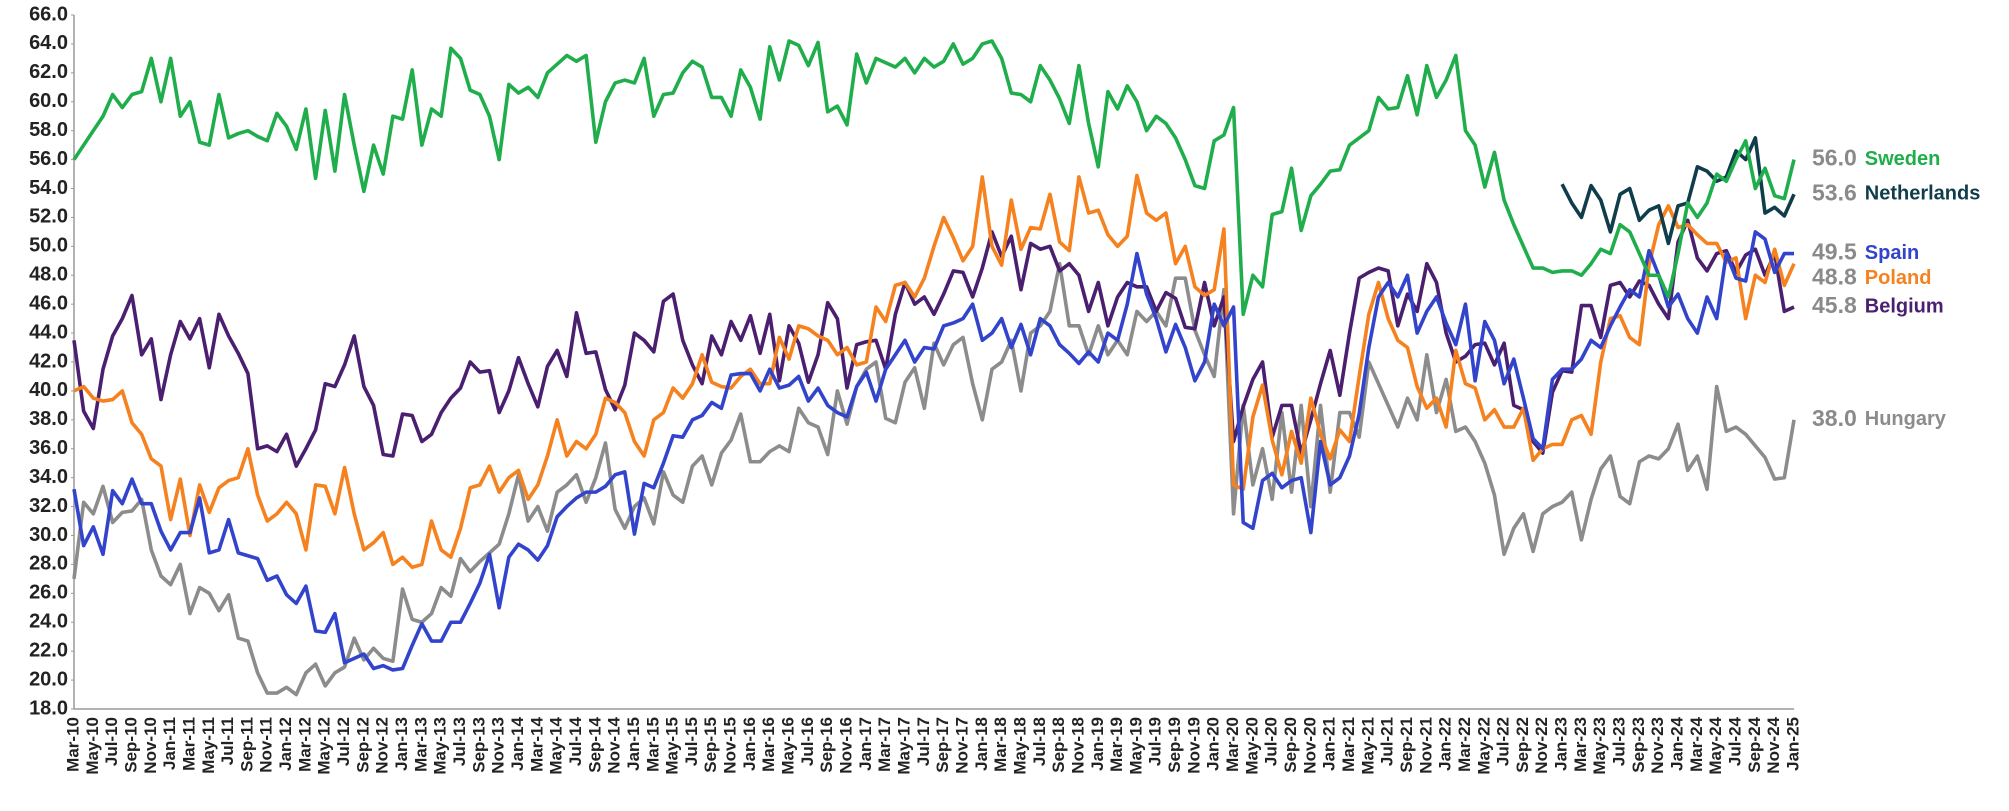  I want to click on x-tick-label: May-11, so click(208, 745).